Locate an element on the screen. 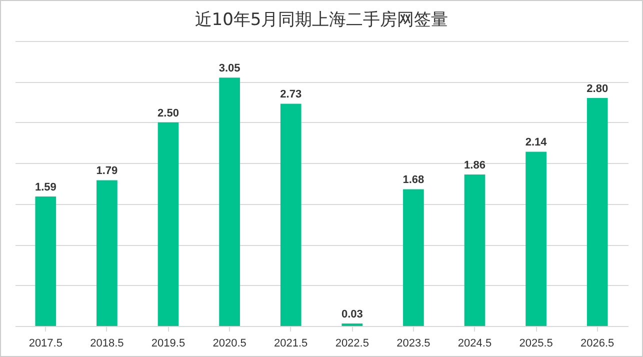  data-label: 1.86 is located at coordinates (475, 166).